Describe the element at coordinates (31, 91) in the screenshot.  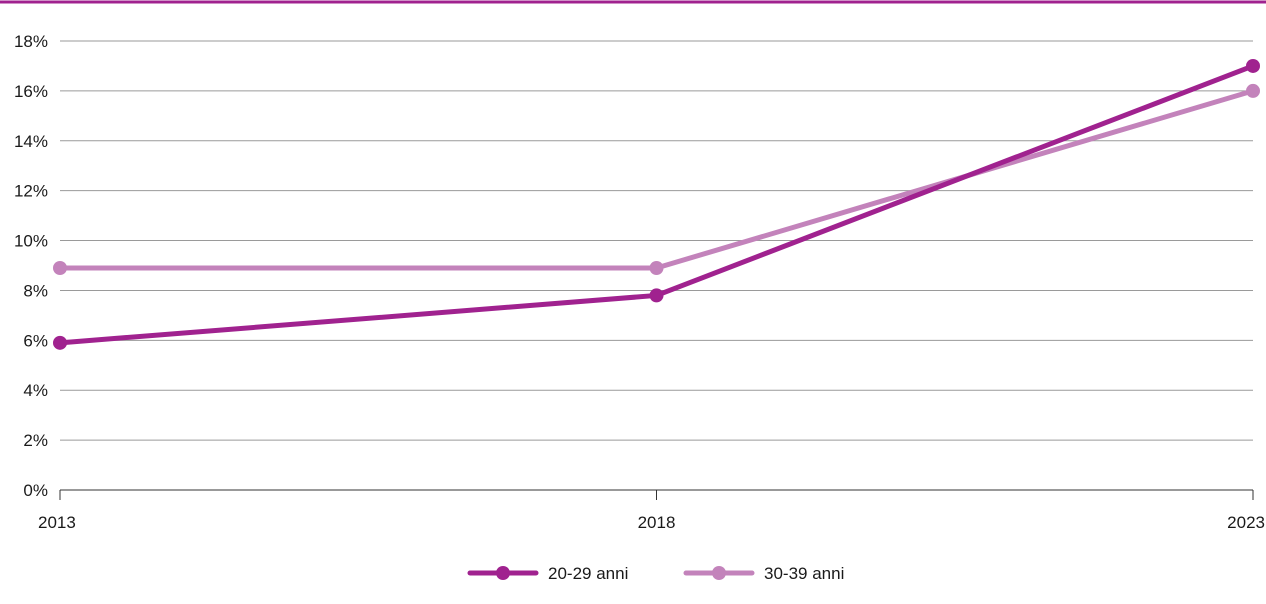
I see `y-tick-label: 16%` at that location.